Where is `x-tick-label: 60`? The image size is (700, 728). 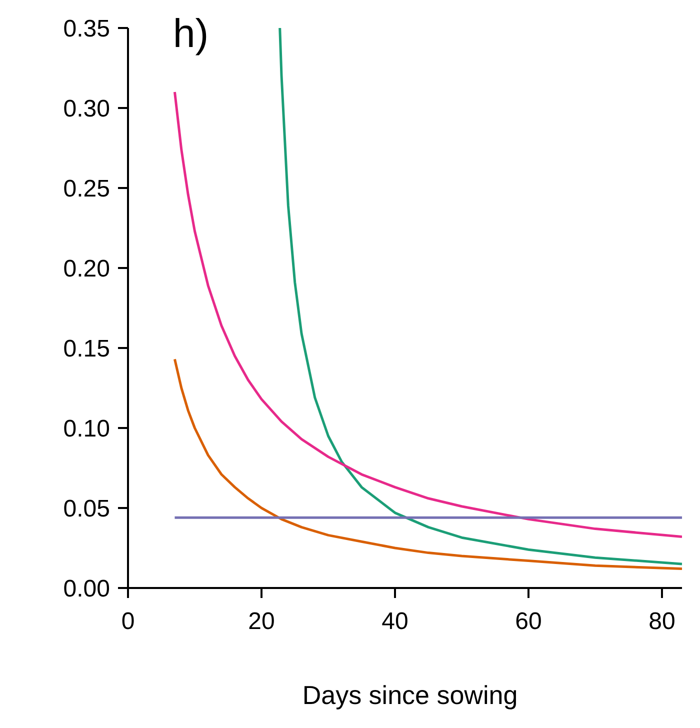
x-tick-label: 60 is located at coordinates (528, 622).